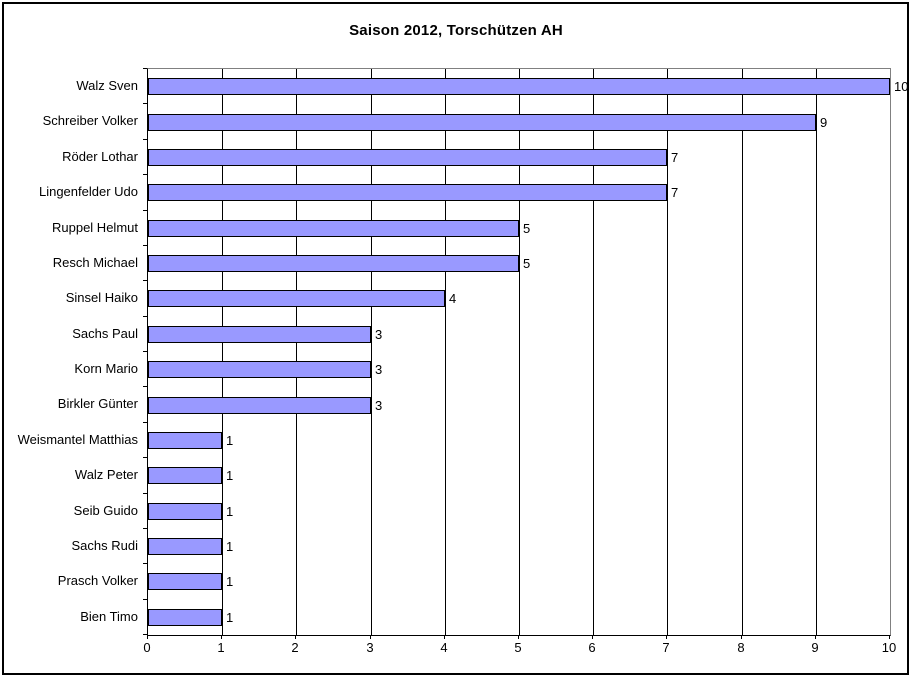  Describe the element at coordinates (97, 580) in the screenshot. I see `category-label: Prasch Volker` at that location.